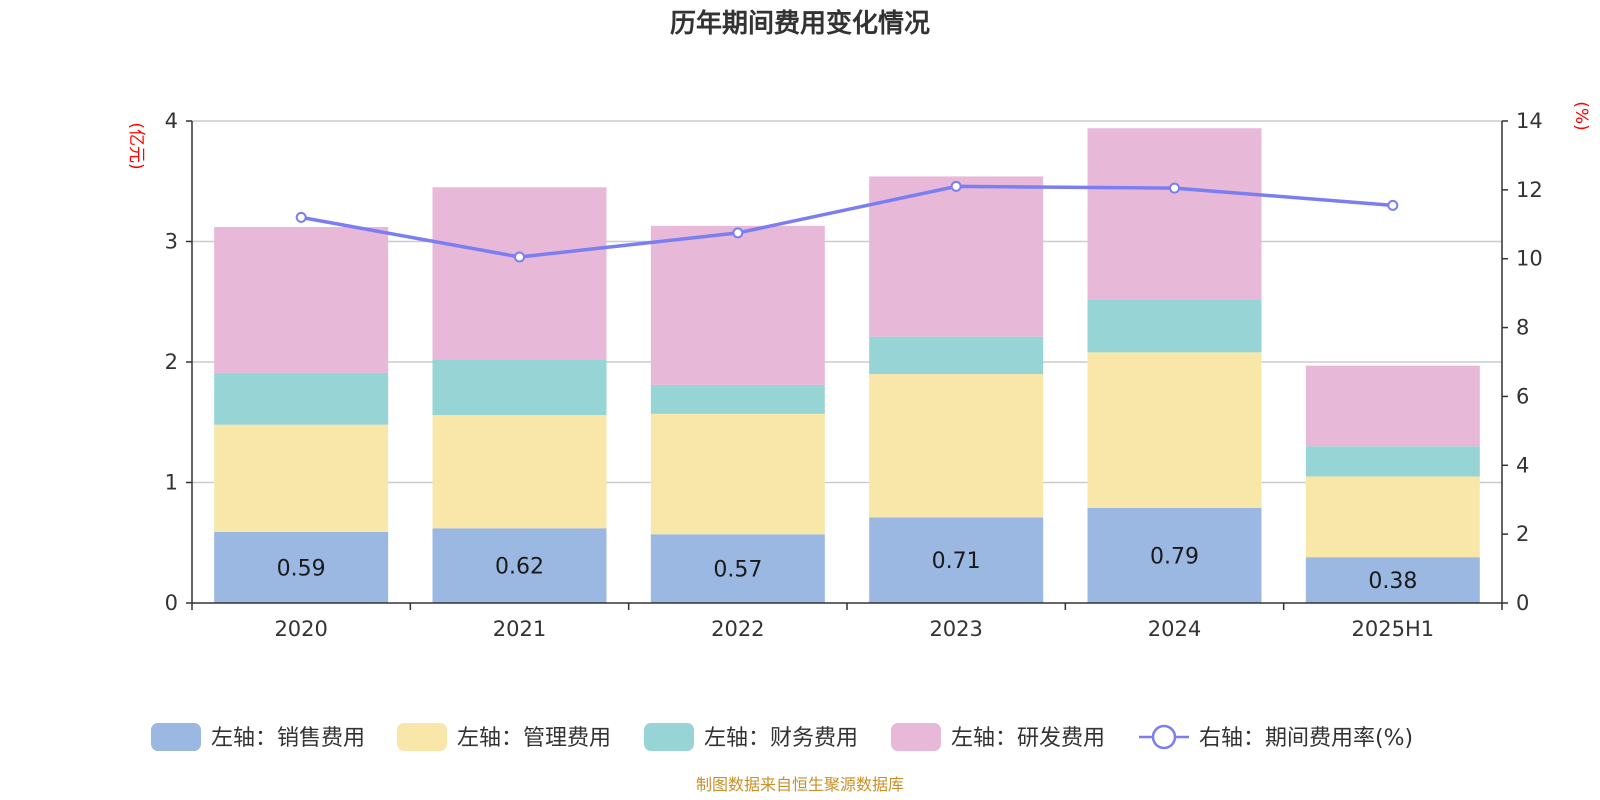  What do you see at coordinates (800, 784) in the screenshot?
I see `data-source-note: 制图数据来自恒生聚源数据库` at bounding box center [800, 784].